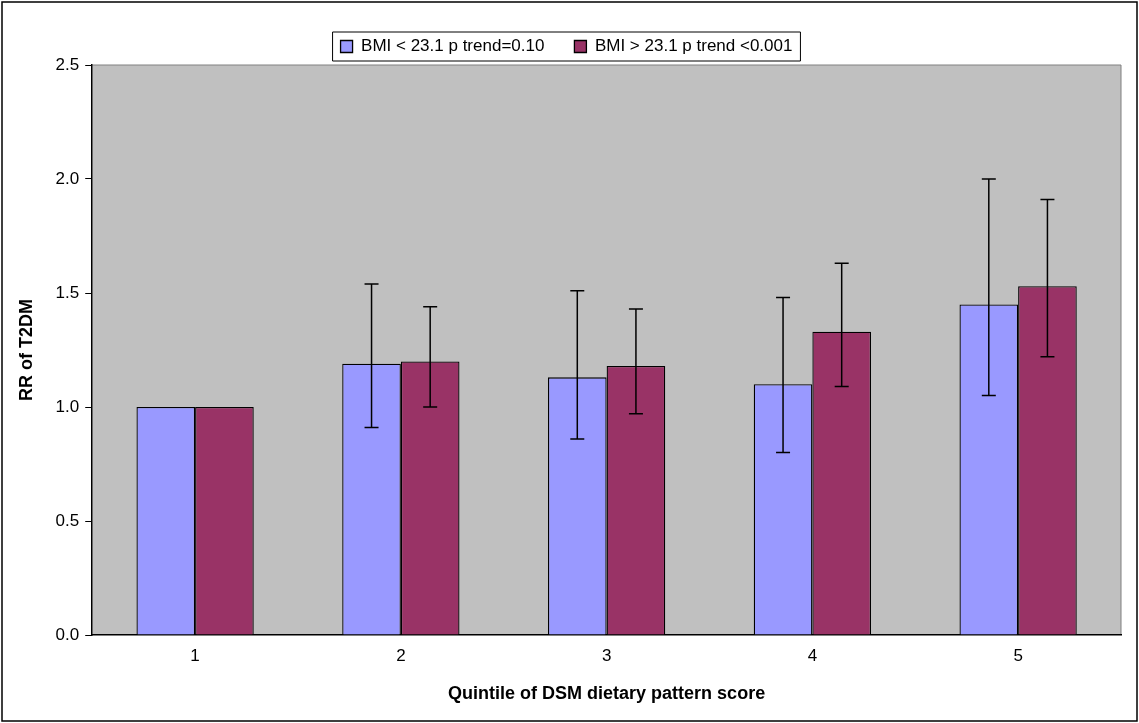  Describe the element at coordinates (67, 64) in the screenshot. I see `y-tick-label: 2.5` at that location.